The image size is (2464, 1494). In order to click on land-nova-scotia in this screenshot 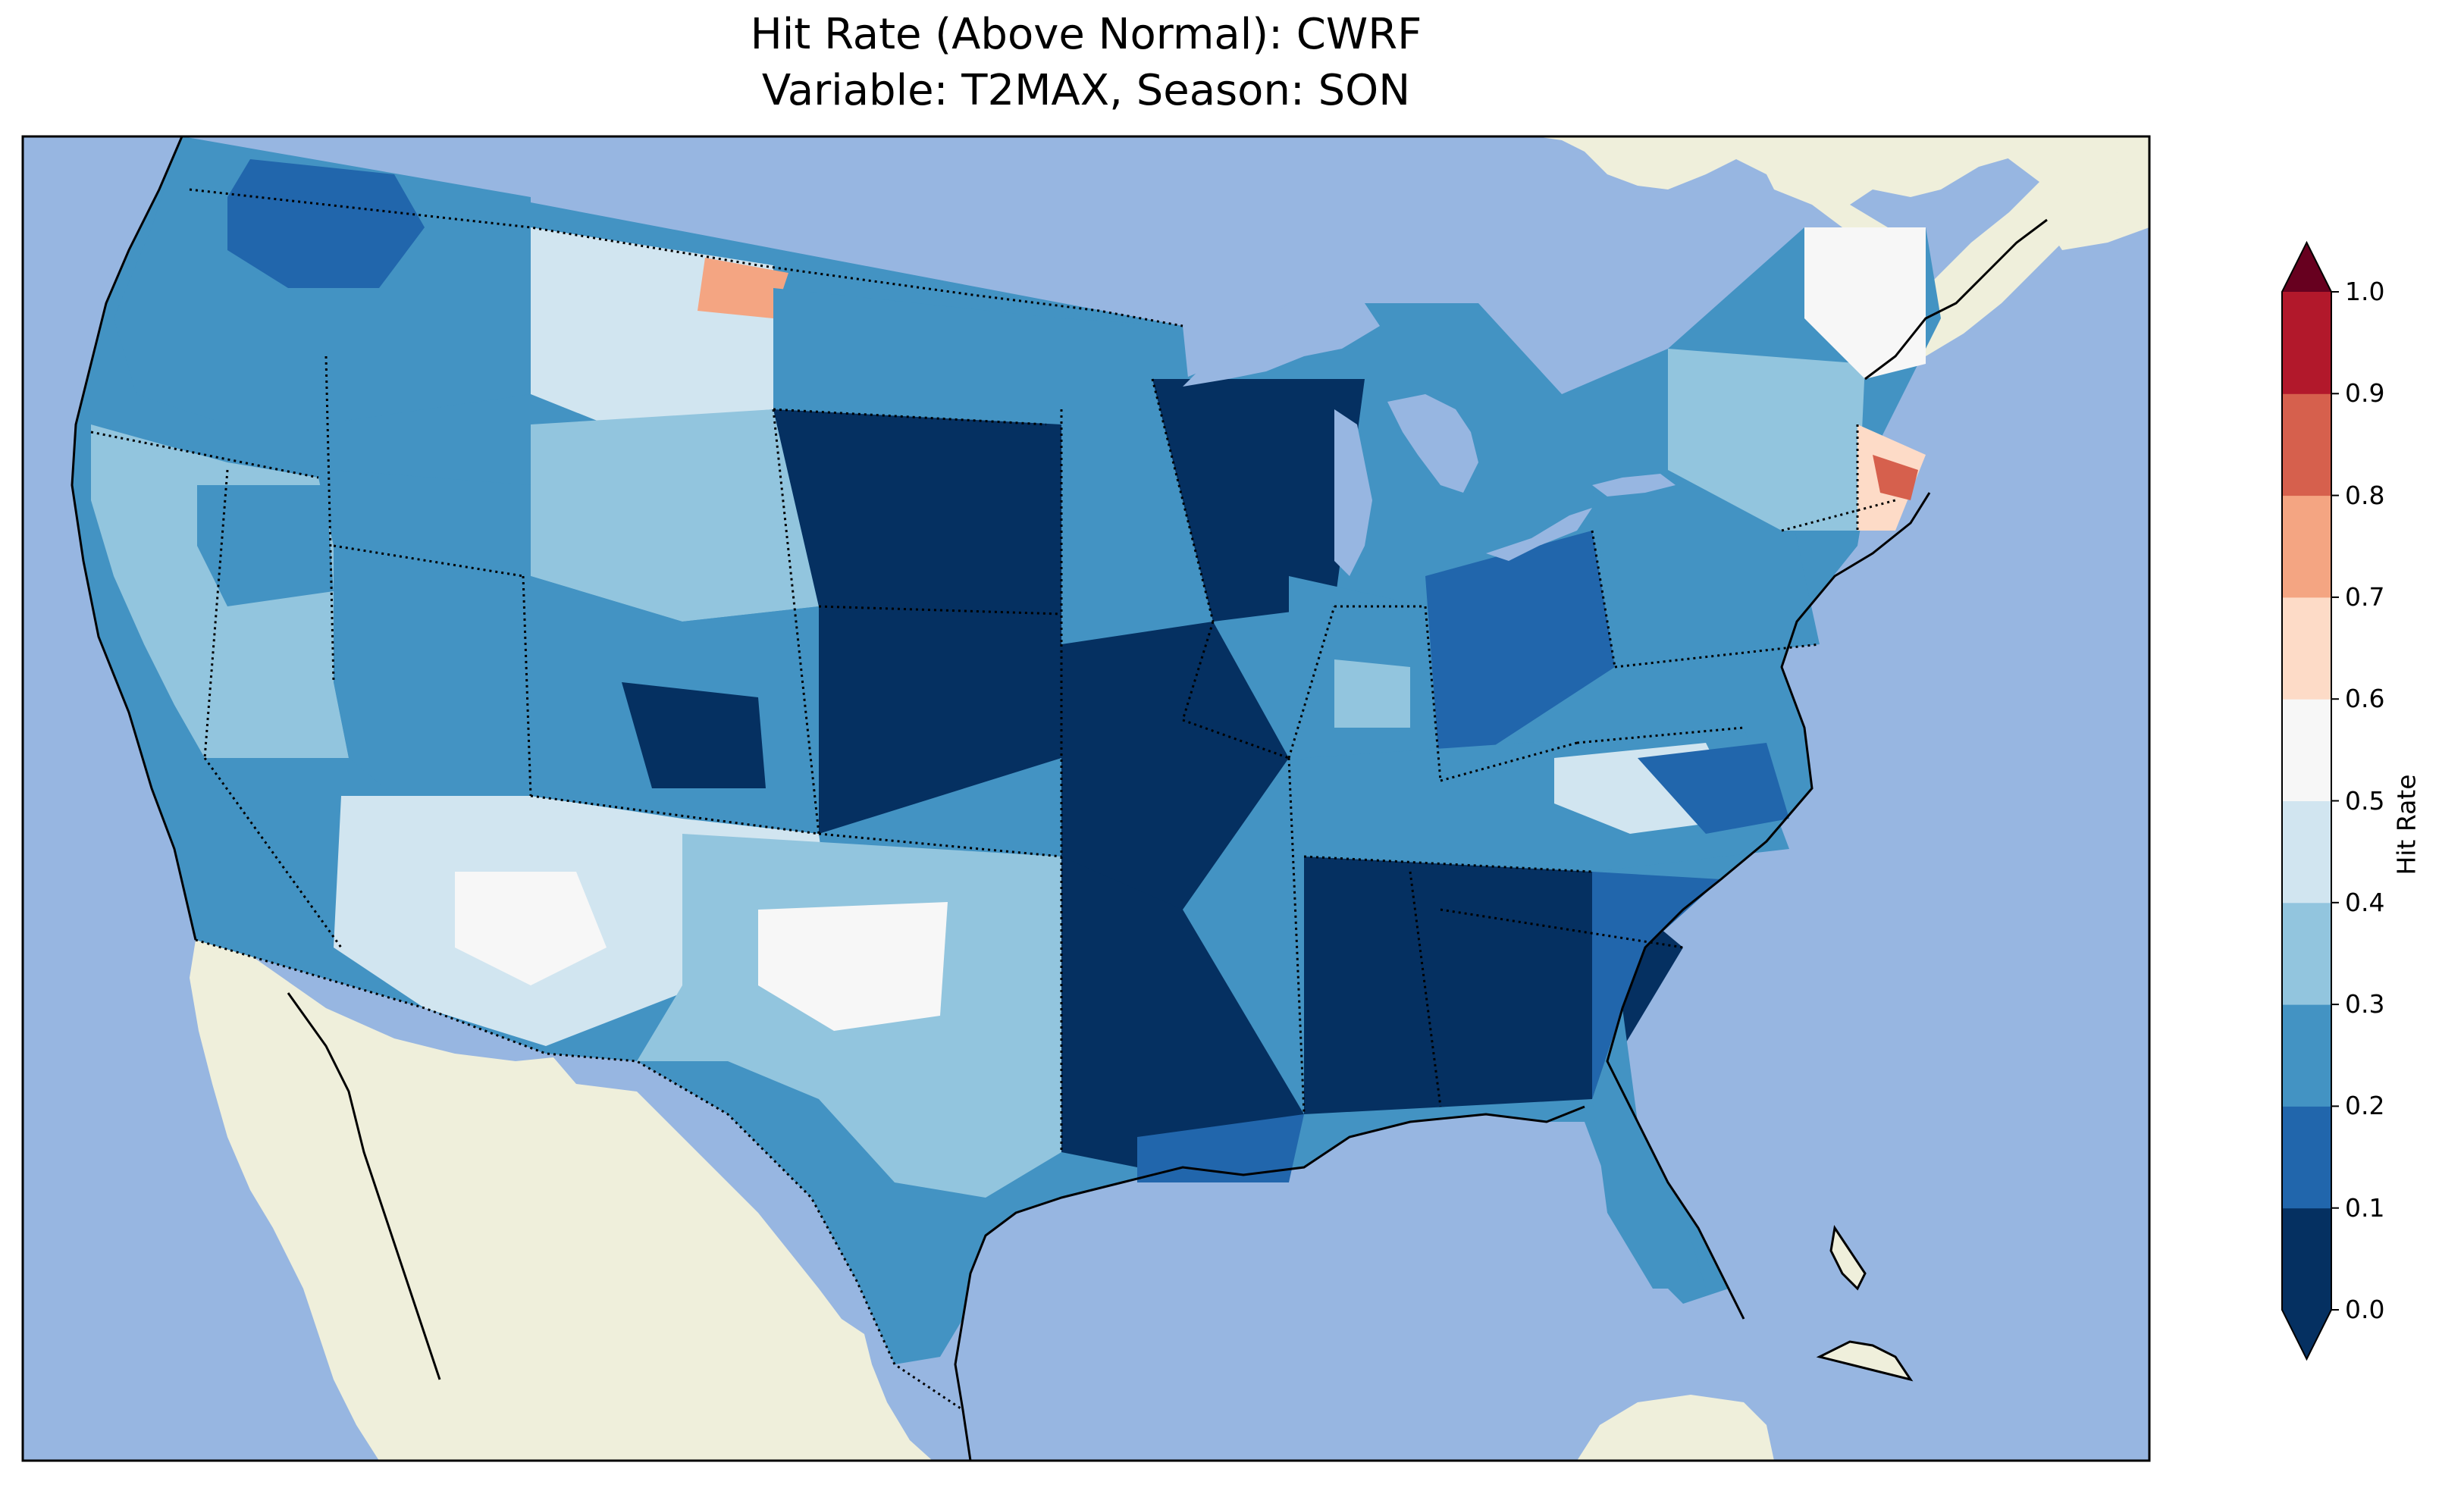, I will do `click(2098, 216)`.